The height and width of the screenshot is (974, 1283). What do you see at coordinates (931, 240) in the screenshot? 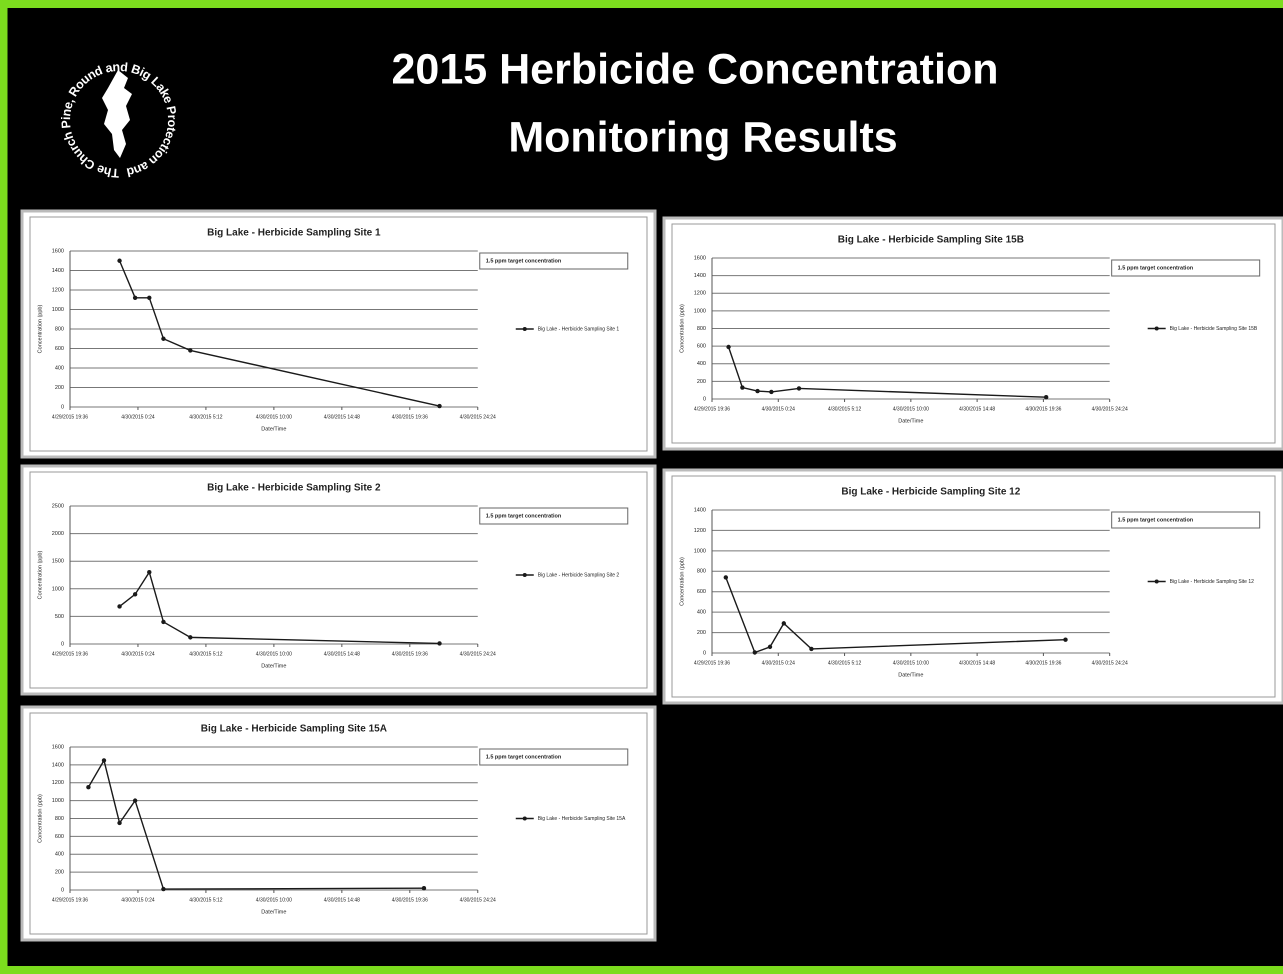
I see `chart-title: Big Lake - Herbicide Sampling Site 15B` at bounding box center [931, 240].